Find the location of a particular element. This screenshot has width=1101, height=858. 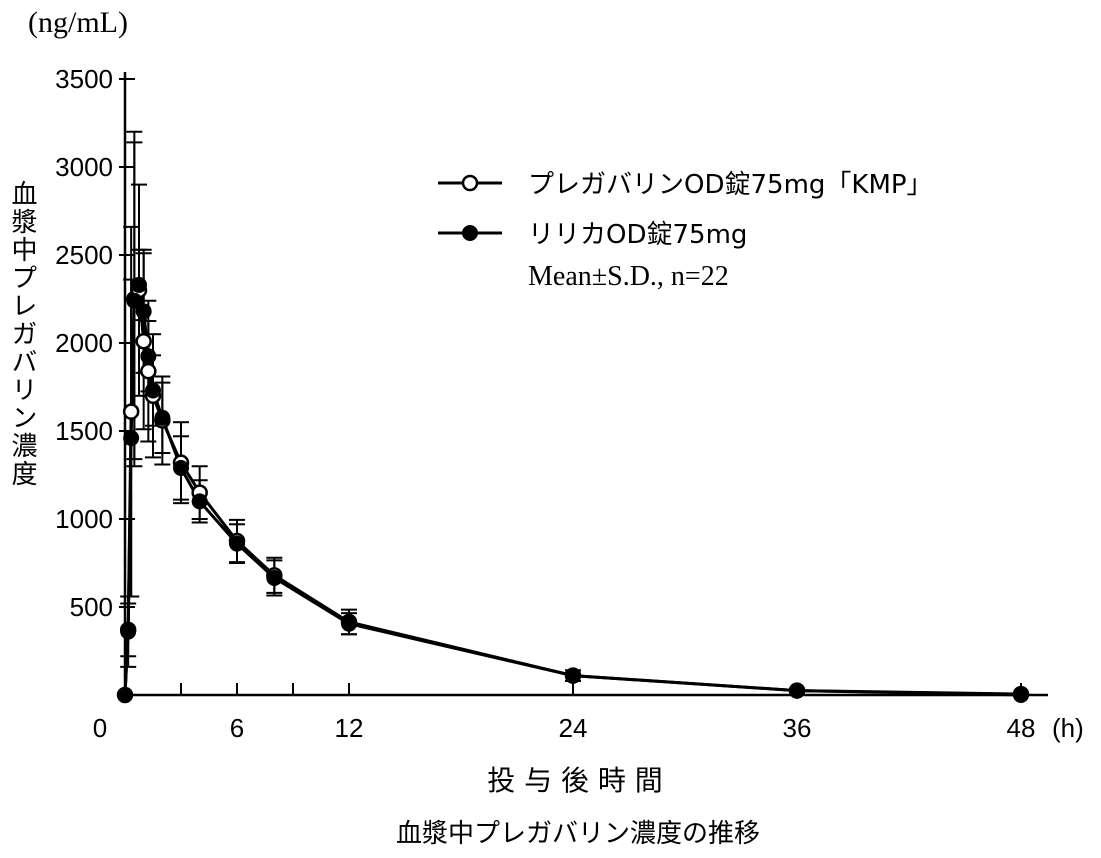

x-unit-label: (h) is located at coordinates (1068, 728).